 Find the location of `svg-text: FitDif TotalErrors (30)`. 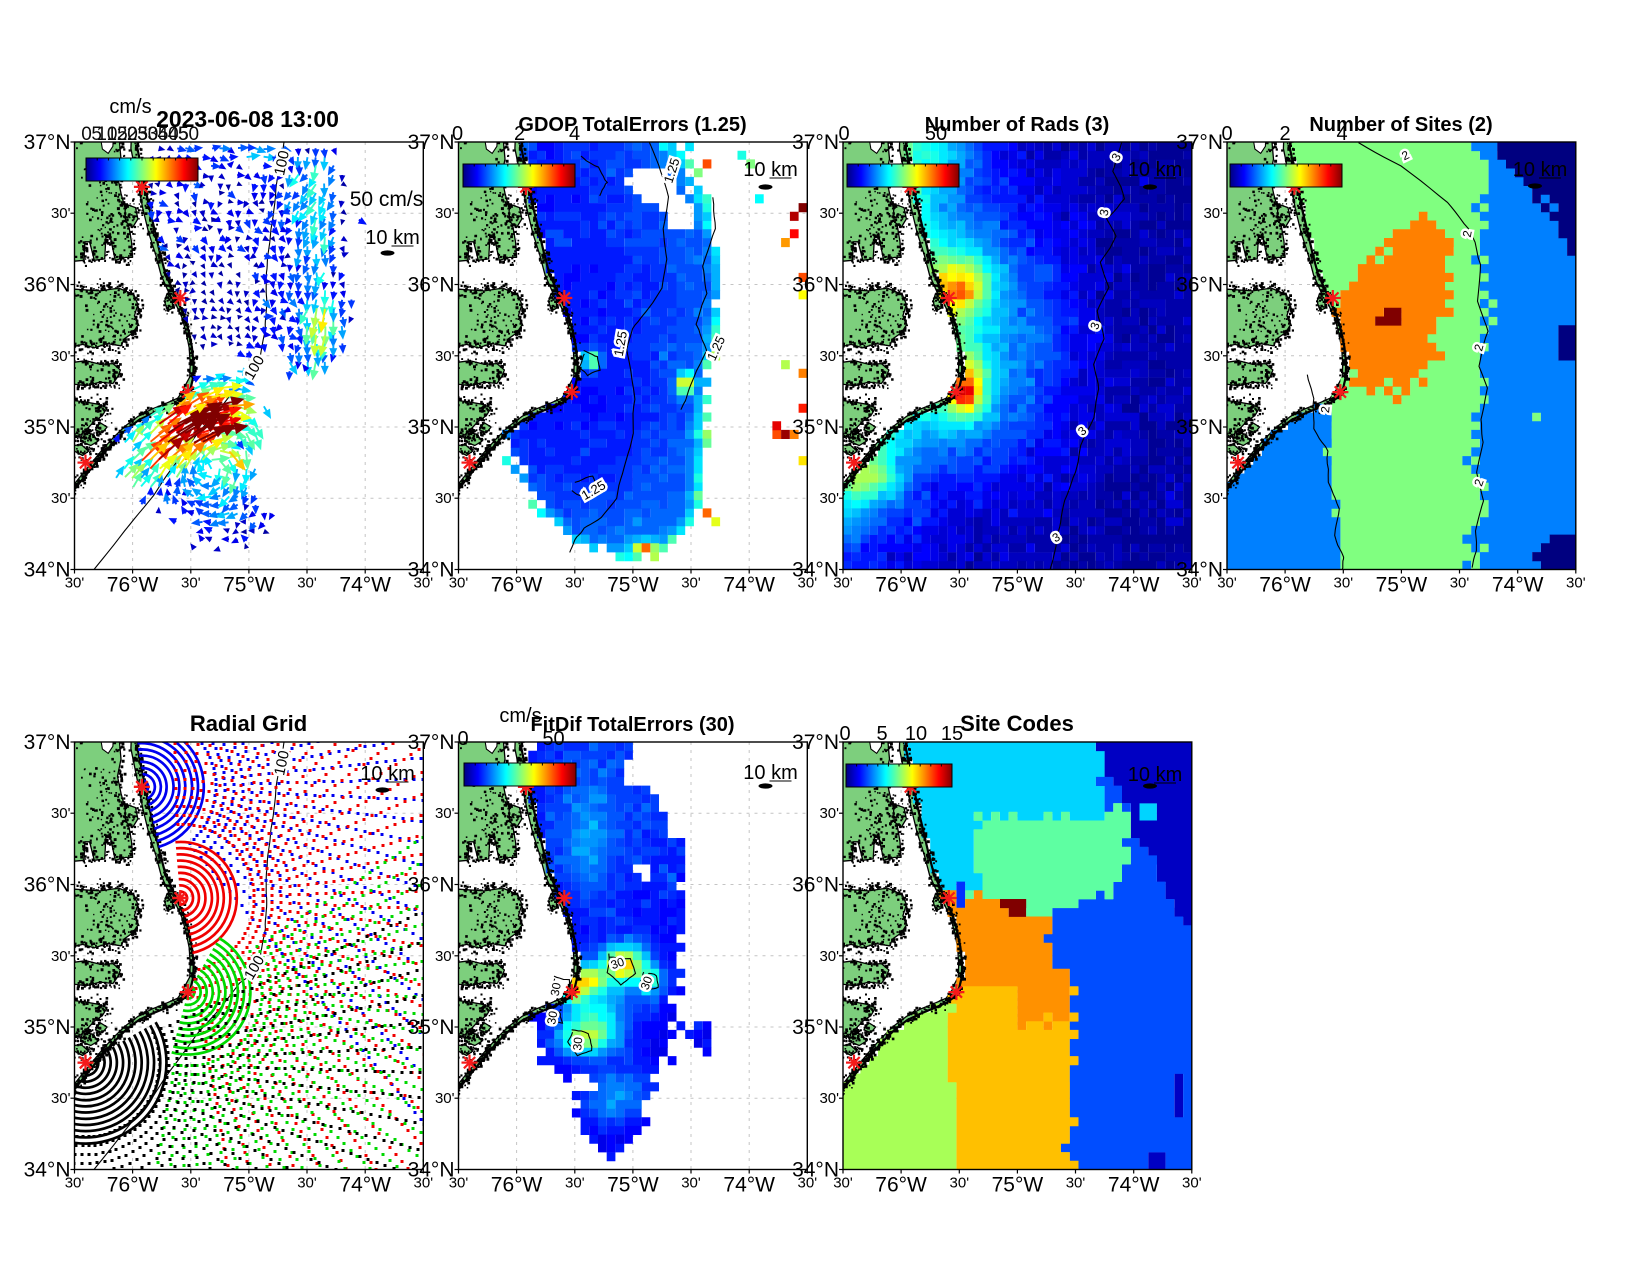

svg-text: FitDif TotalErrors (30) is located at coordinates (632, 725).